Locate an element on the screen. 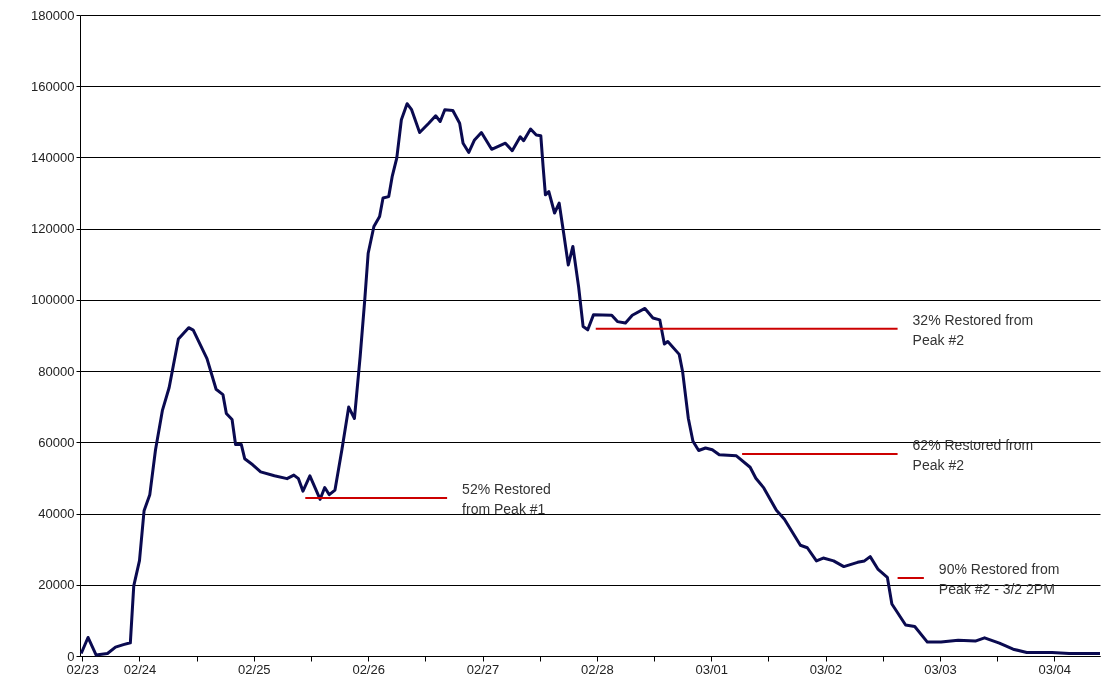  x-tick-label: 02/26 is located at coordinates (368, 669).